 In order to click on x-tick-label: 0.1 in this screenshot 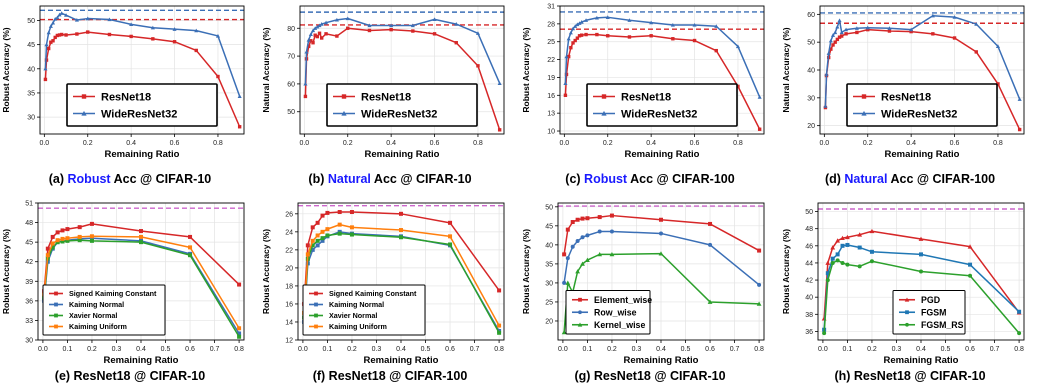, I will do `click(588, 349)`.